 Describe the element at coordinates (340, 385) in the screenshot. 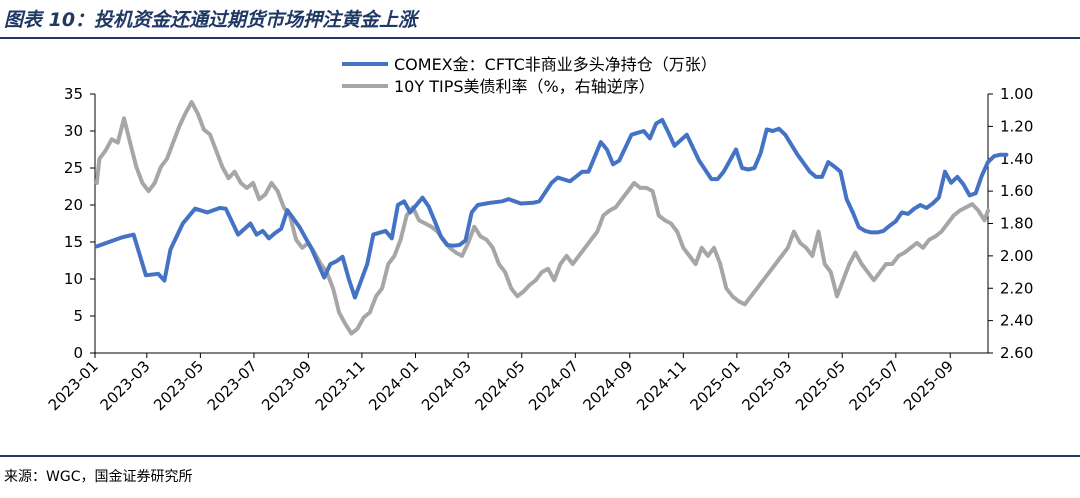

I see `x-tick-label: 2023-11` at that location.